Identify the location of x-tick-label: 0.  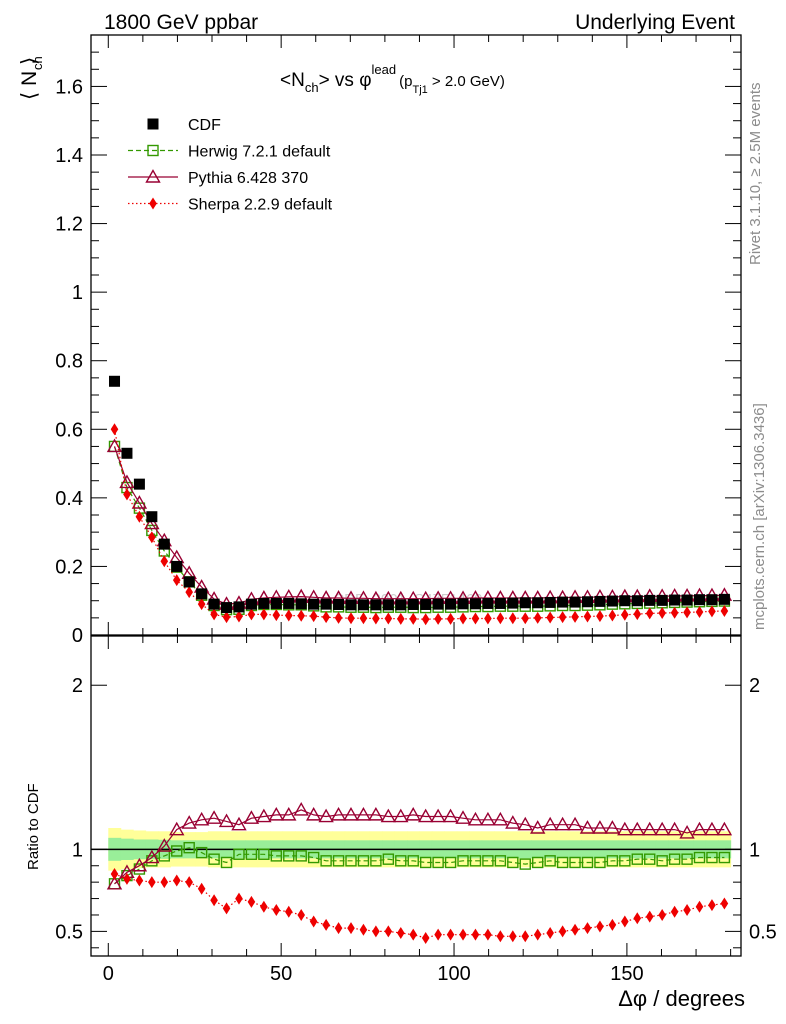
(108, 974).